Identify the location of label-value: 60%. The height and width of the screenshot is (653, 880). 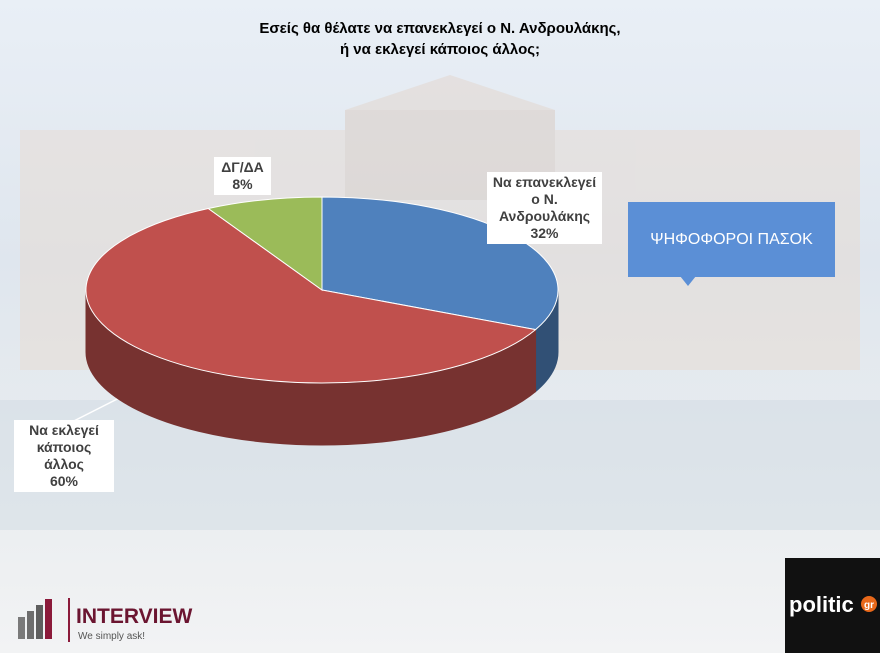
(64, 481).